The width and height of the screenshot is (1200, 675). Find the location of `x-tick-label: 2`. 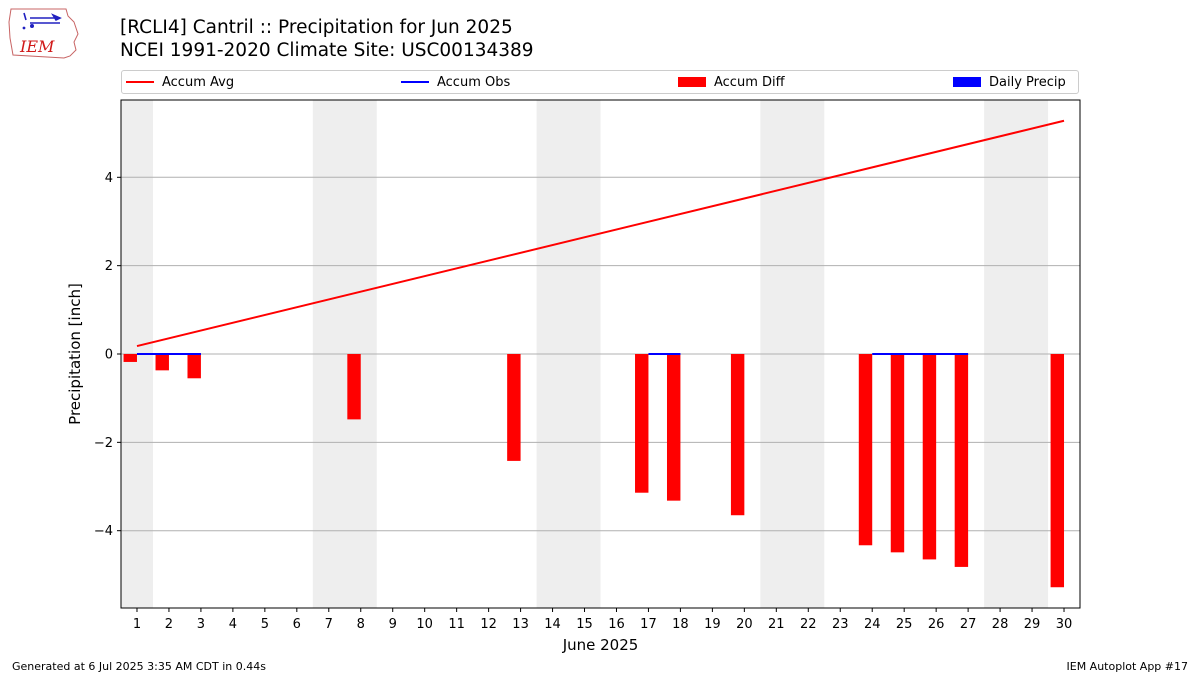

x-tick-label: 2 is located at coordinates (169, 624).